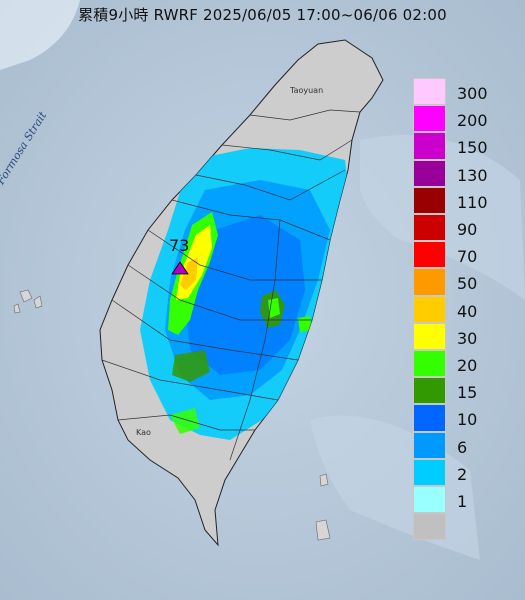 The width and height of the screenshot is (525, 600). I want to click on legend-item: 30, so click(469, 336).